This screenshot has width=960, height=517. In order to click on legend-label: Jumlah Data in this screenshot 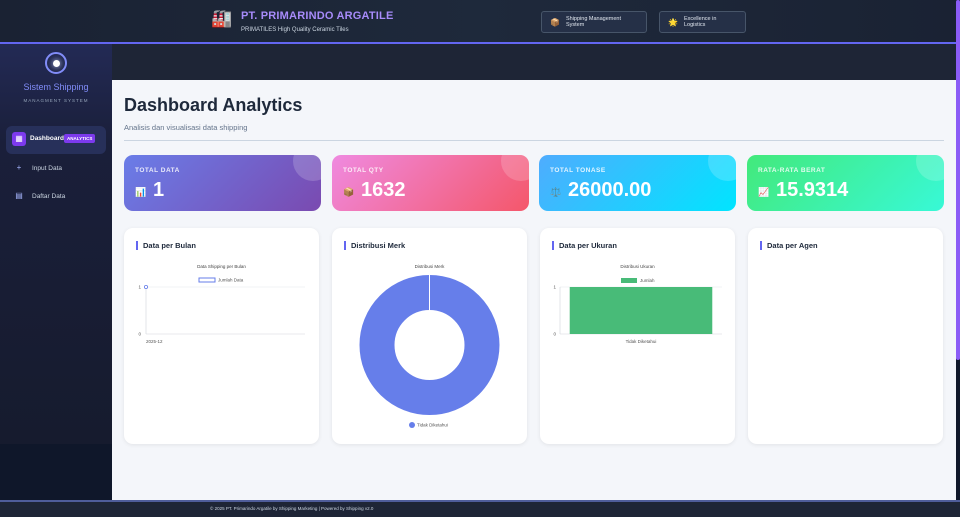, I will do `click(231, 280)`.